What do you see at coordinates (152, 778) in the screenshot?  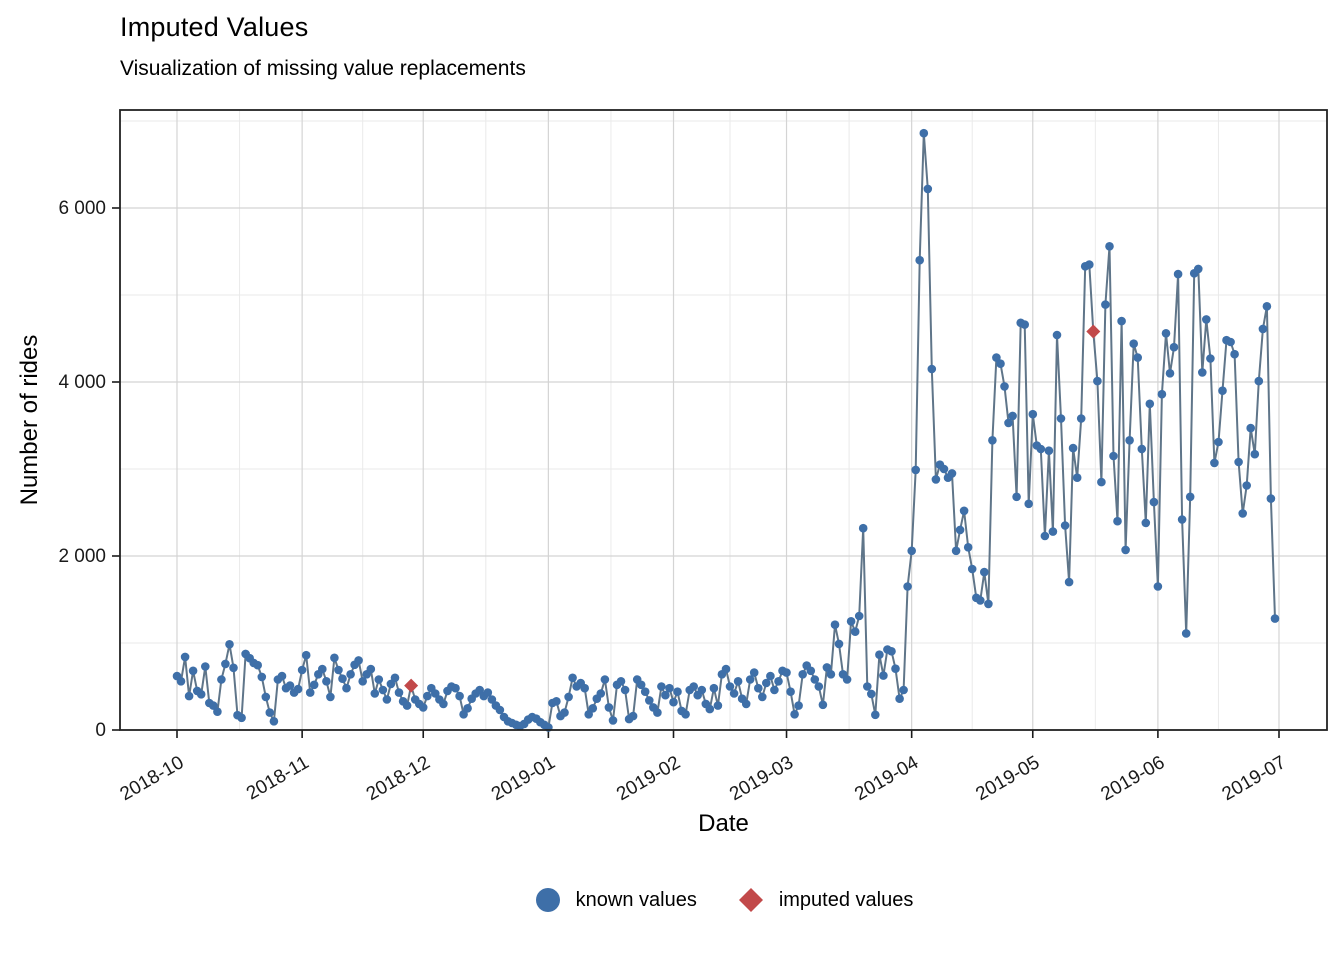 I see `x-tick-label: 2018-10` at bounding box center [152, 778].